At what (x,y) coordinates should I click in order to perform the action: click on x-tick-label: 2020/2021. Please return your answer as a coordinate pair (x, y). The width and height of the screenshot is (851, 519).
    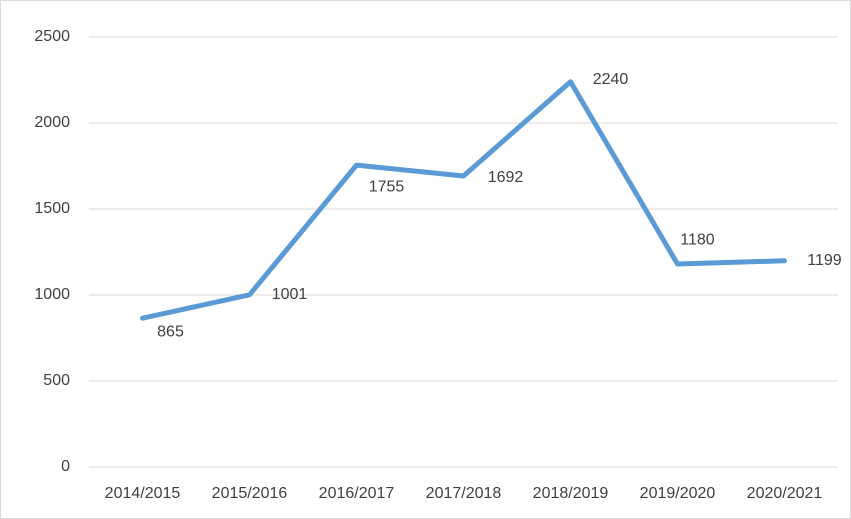
    Looking at the image, I should click on (785, 493).